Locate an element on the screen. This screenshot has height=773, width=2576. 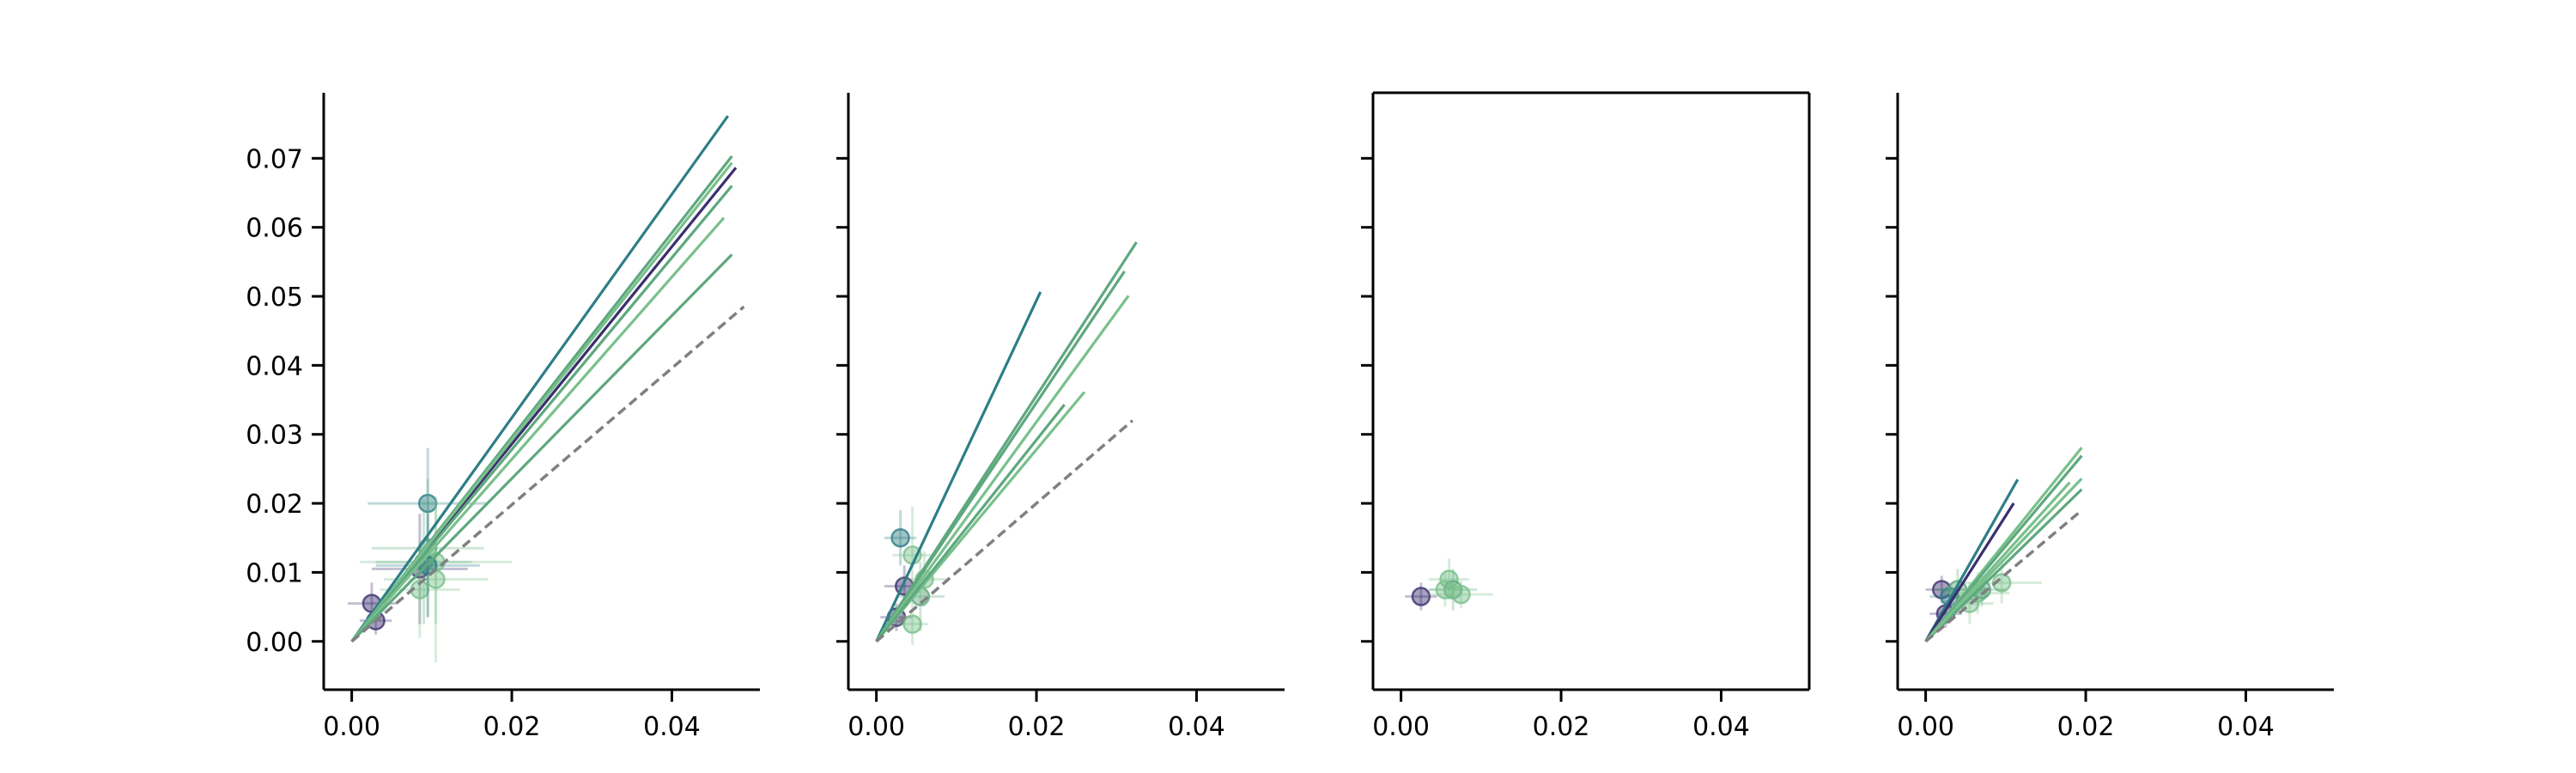
panel-2: 0.00 0.02 0.04 is located at coordinates (1060, 417).